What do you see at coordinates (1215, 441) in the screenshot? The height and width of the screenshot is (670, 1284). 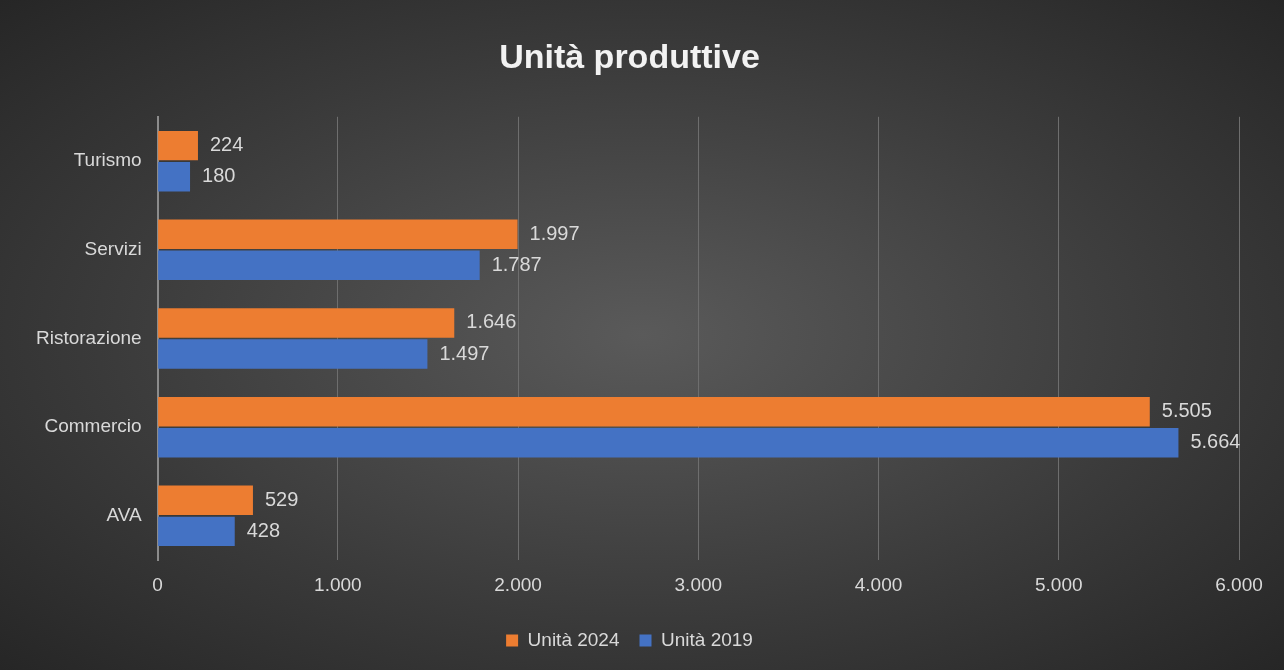 I see `data-label: 5.664` at bounding box center [1215, 441].